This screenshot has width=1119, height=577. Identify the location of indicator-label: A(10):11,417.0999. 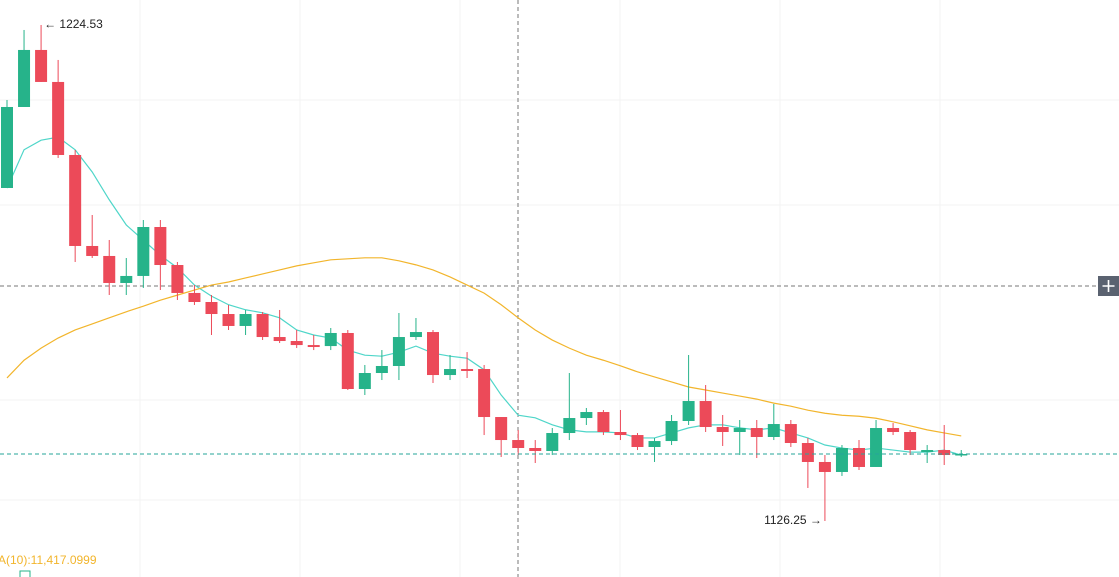
(48, 560).